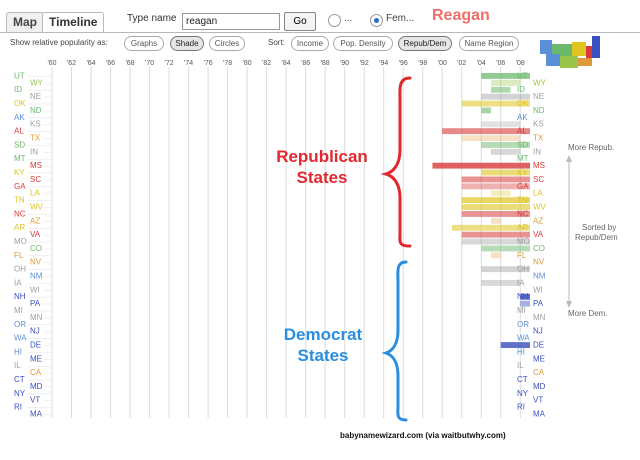 Image resolution: width=640 pixels, height=460 pixels. Describe the element at coordinates (310, 43) in the screenshot. I see `sort-income-button: Income` at that location.